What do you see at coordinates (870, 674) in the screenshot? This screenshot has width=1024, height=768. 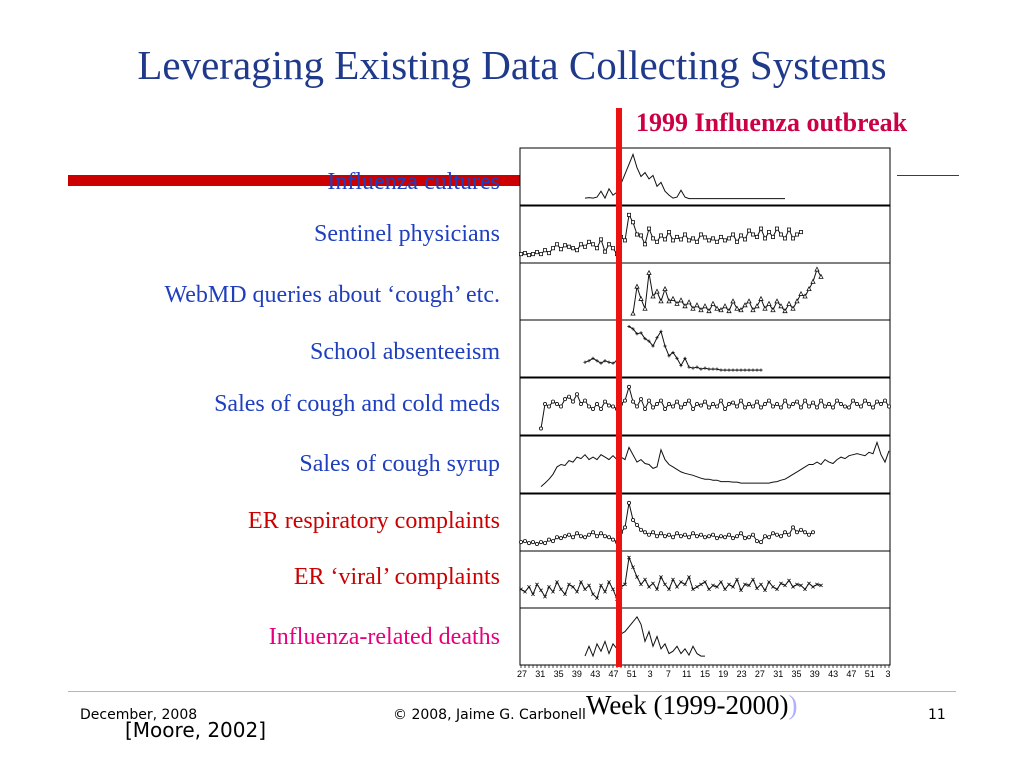 I see `x-tick-label: 51` at bounding box center [870, 674].